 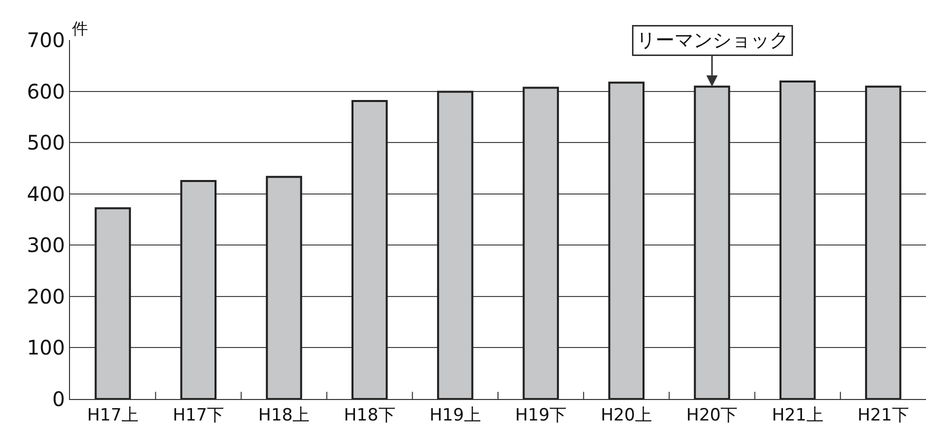 I want to click on y-tick-label: 300, so click(x=45, y=245).